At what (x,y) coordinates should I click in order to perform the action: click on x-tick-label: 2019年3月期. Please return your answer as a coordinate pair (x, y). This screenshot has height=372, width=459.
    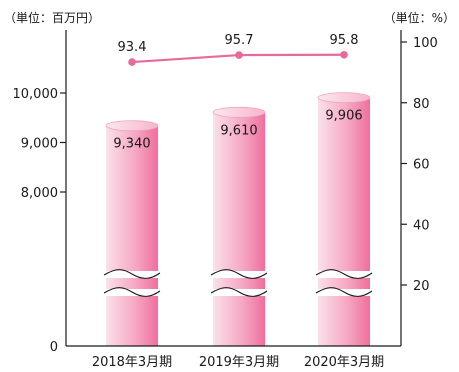
    Looking at the image, I should click on (239, 362).